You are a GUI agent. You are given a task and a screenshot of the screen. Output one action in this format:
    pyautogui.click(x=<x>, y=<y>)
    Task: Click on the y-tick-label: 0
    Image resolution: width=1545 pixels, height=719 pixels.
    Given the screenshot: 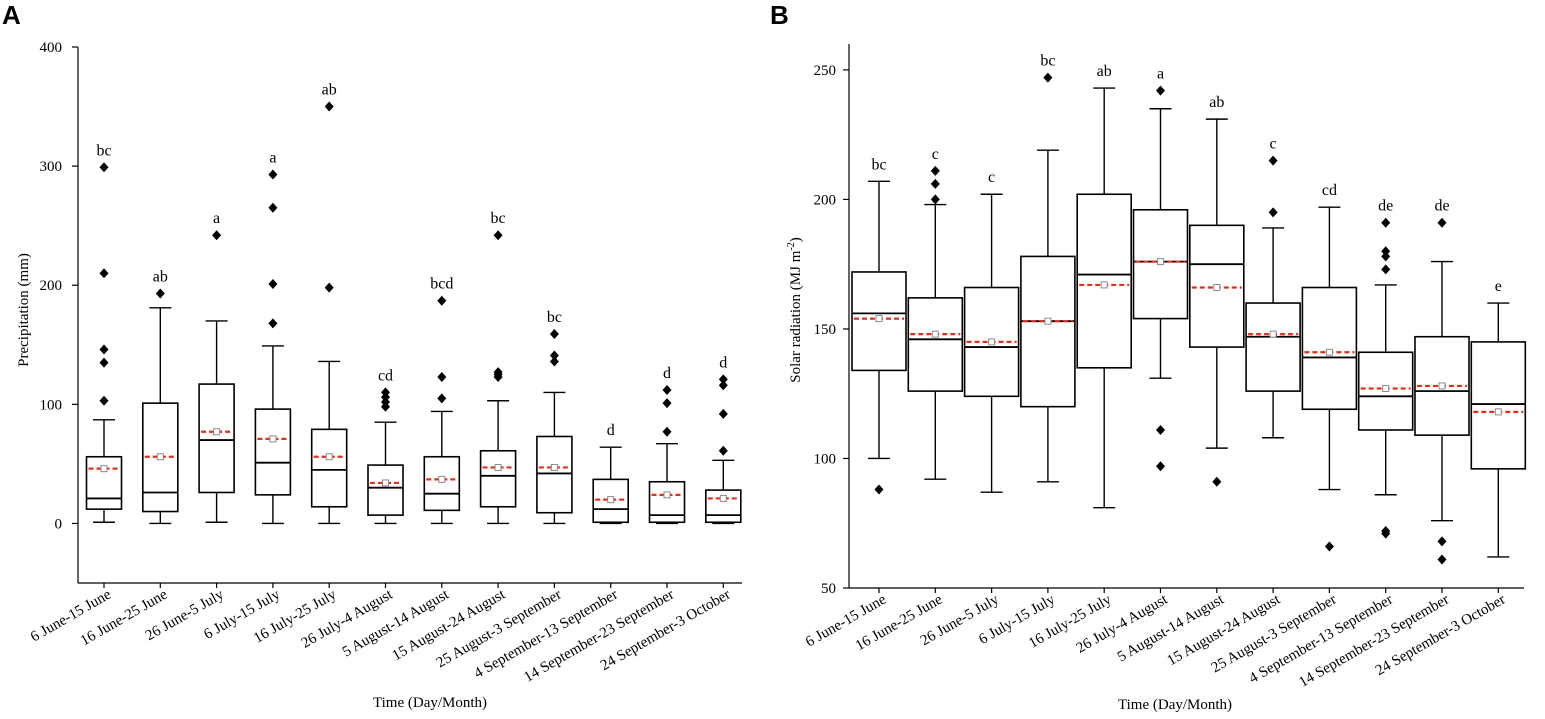 What is the action you would take?
    pyautogui.click(x=59, y=524)
    